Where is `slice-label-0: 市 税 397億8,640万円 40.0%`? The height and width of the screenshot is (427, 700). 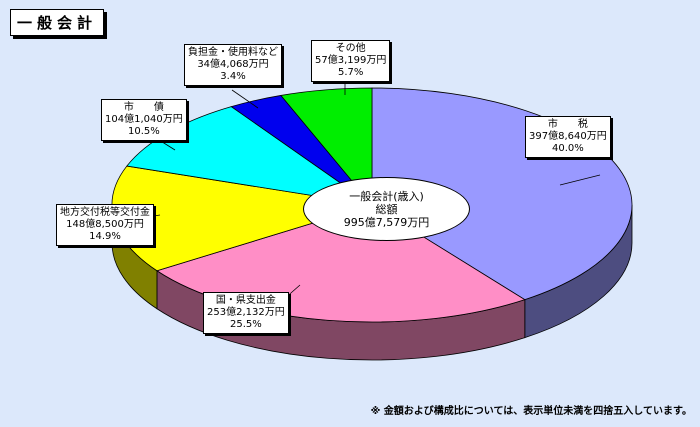 slice-label-0: 市 税 397億8,640万円 40.0% is located at coordinates (568, 137).